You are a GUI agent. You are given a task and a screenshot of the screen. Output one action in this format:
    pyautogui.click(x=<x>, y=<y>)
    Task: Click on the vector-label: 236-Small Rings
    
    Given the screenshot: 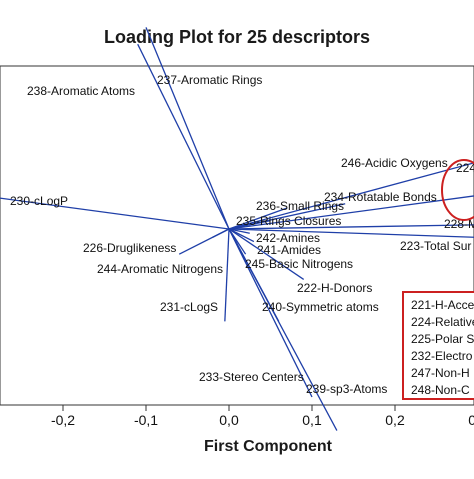 What is the action you would take?
    pyautogui.click(x=300, y=206)
    